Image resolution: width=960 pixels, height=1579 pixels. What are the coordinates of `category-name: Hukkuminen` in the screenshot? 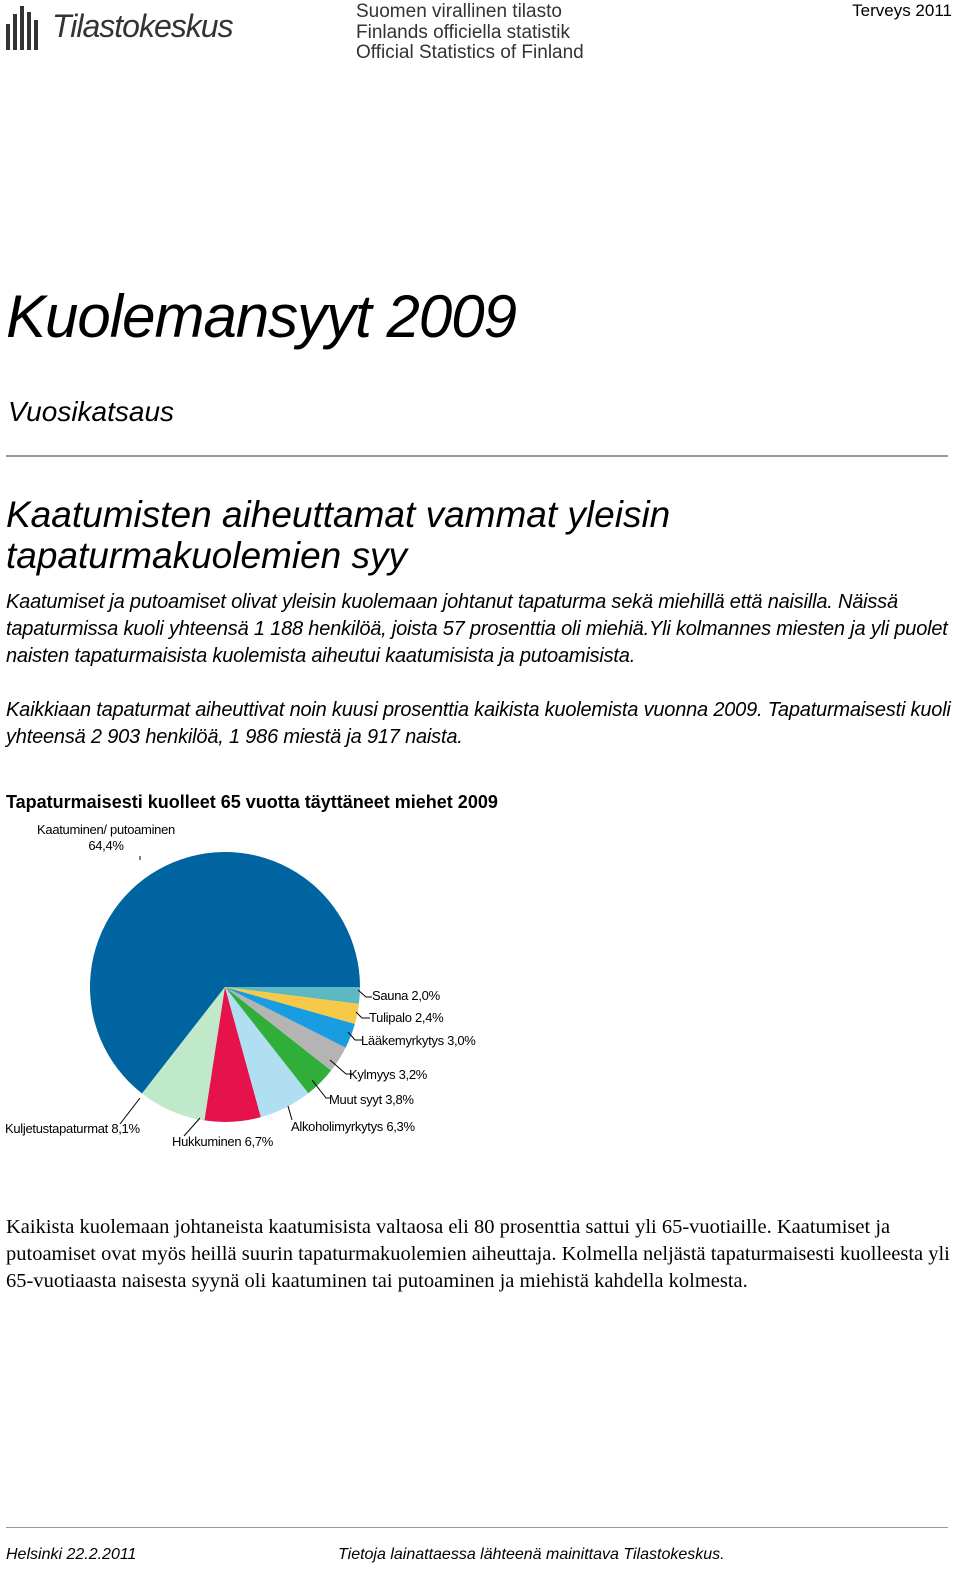 It's located at (207, 1141).